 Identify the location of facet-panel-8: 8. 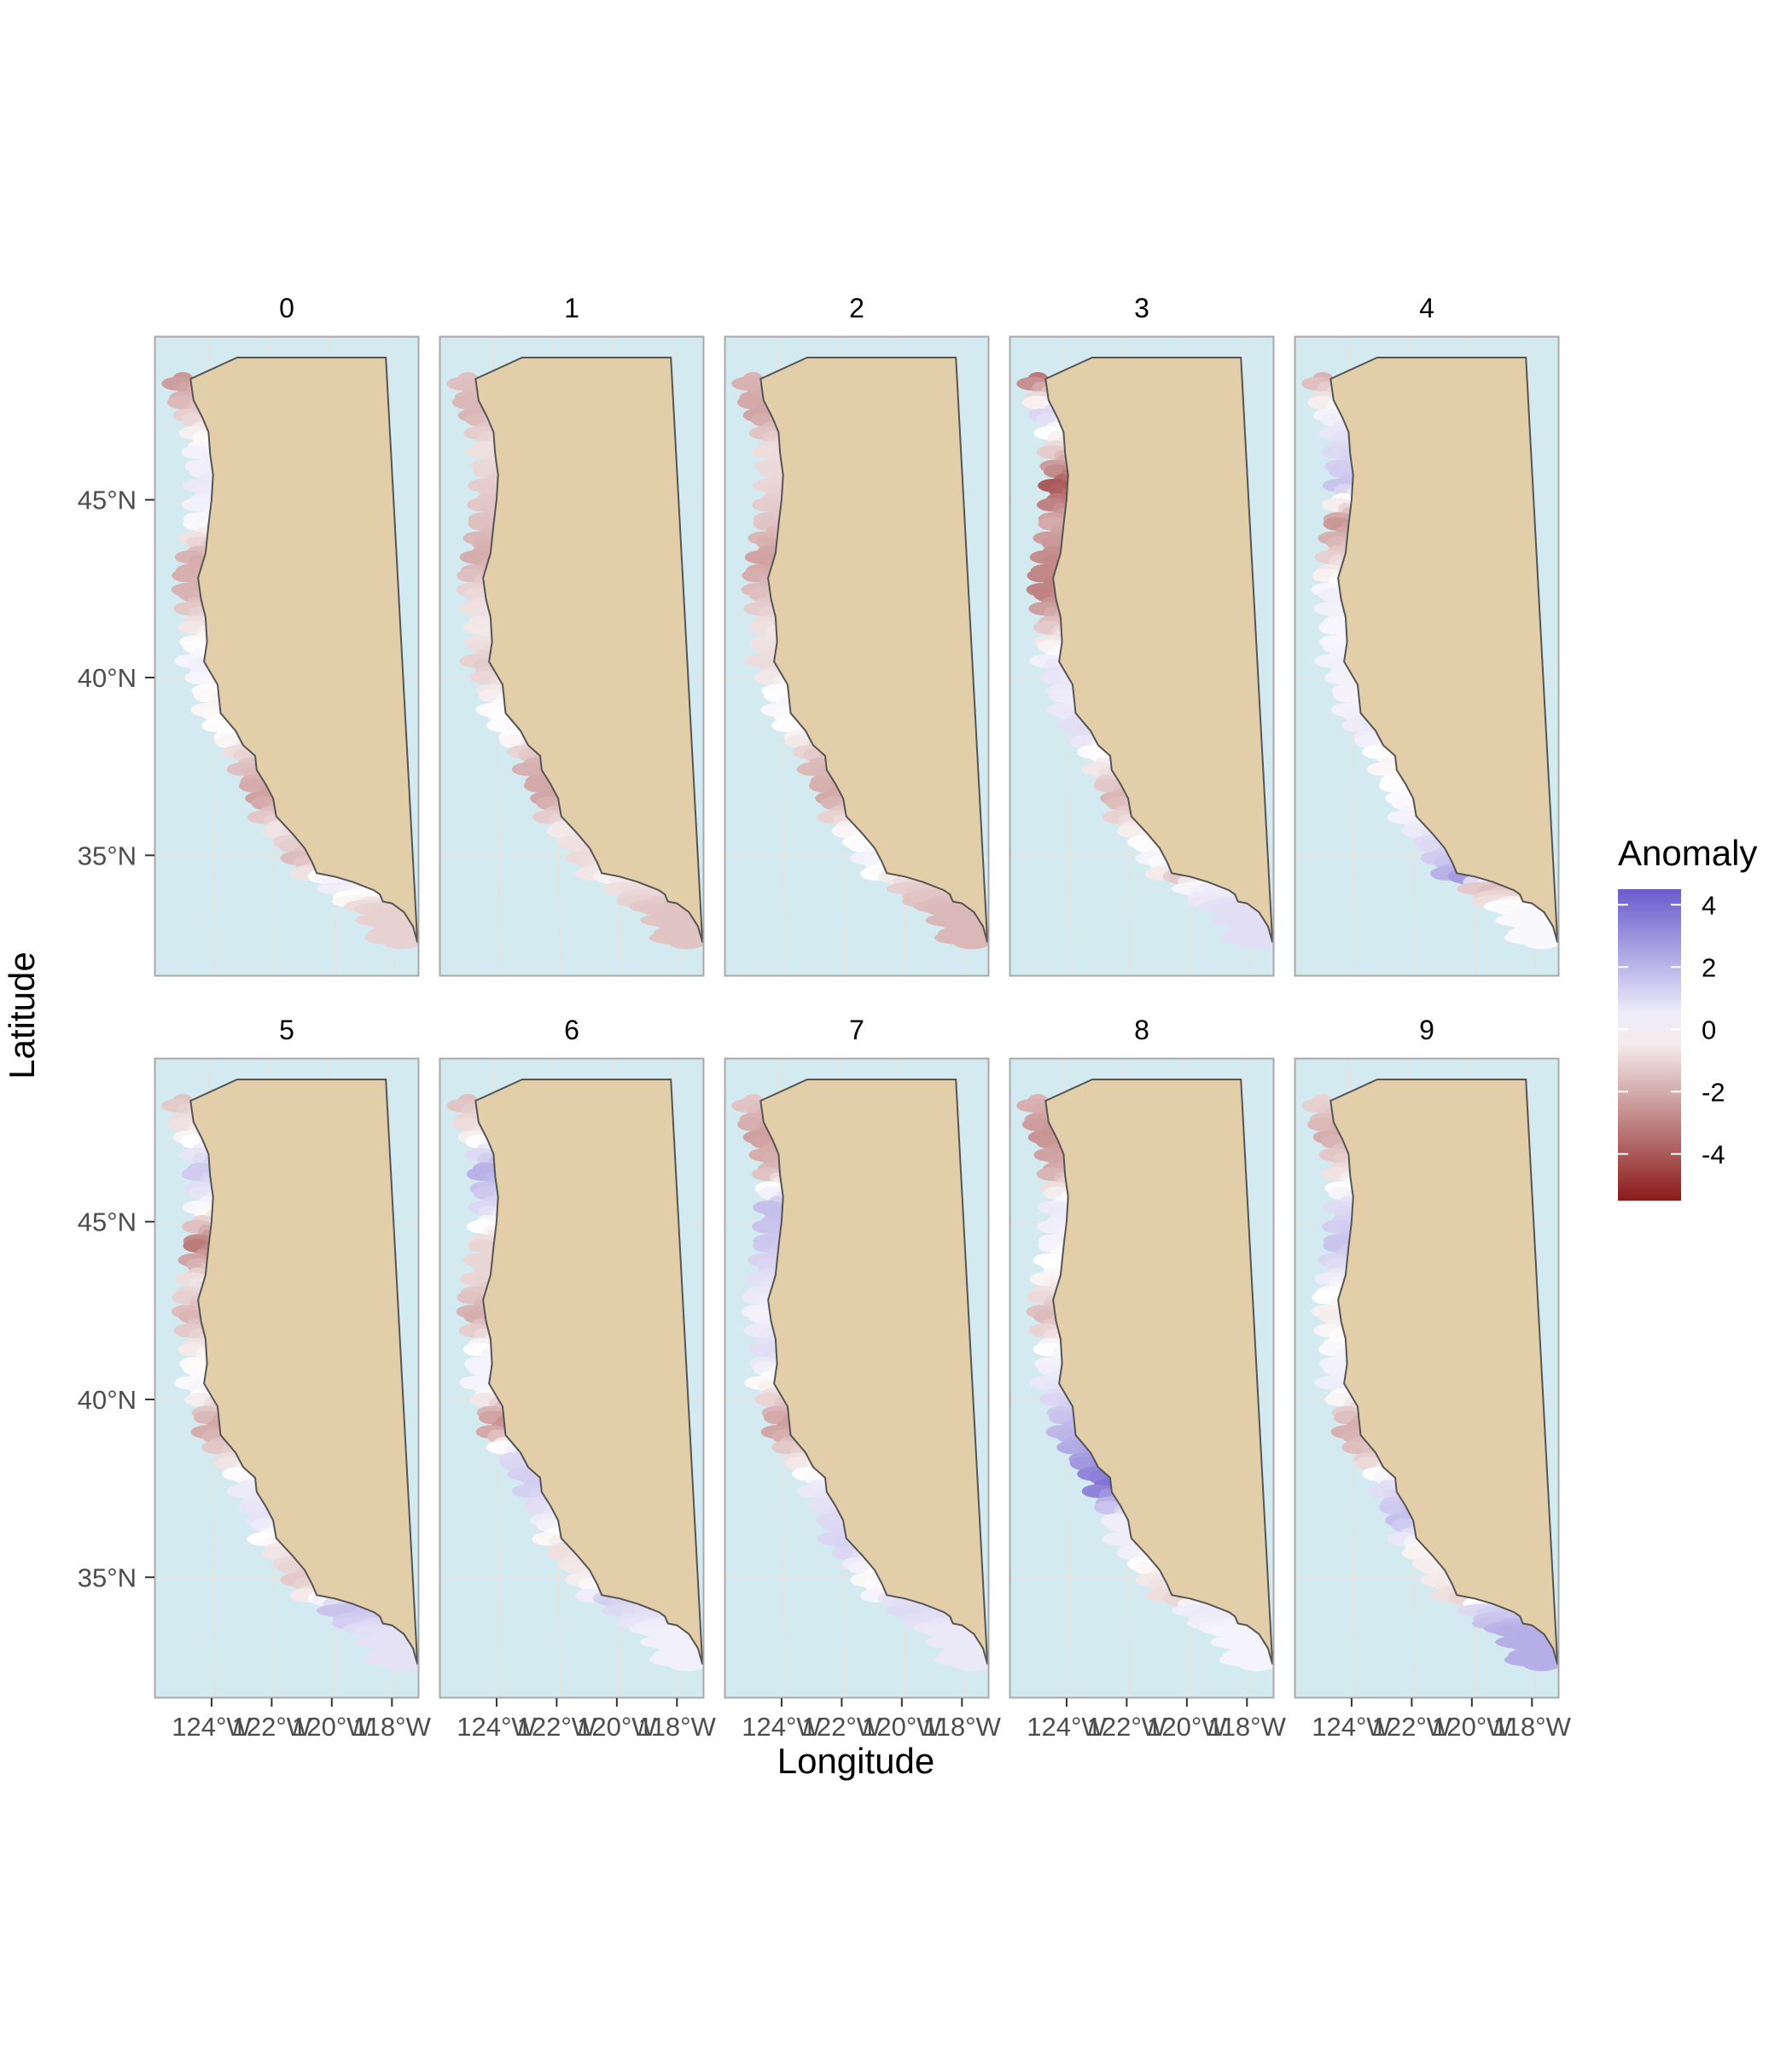
(1142, 1356).